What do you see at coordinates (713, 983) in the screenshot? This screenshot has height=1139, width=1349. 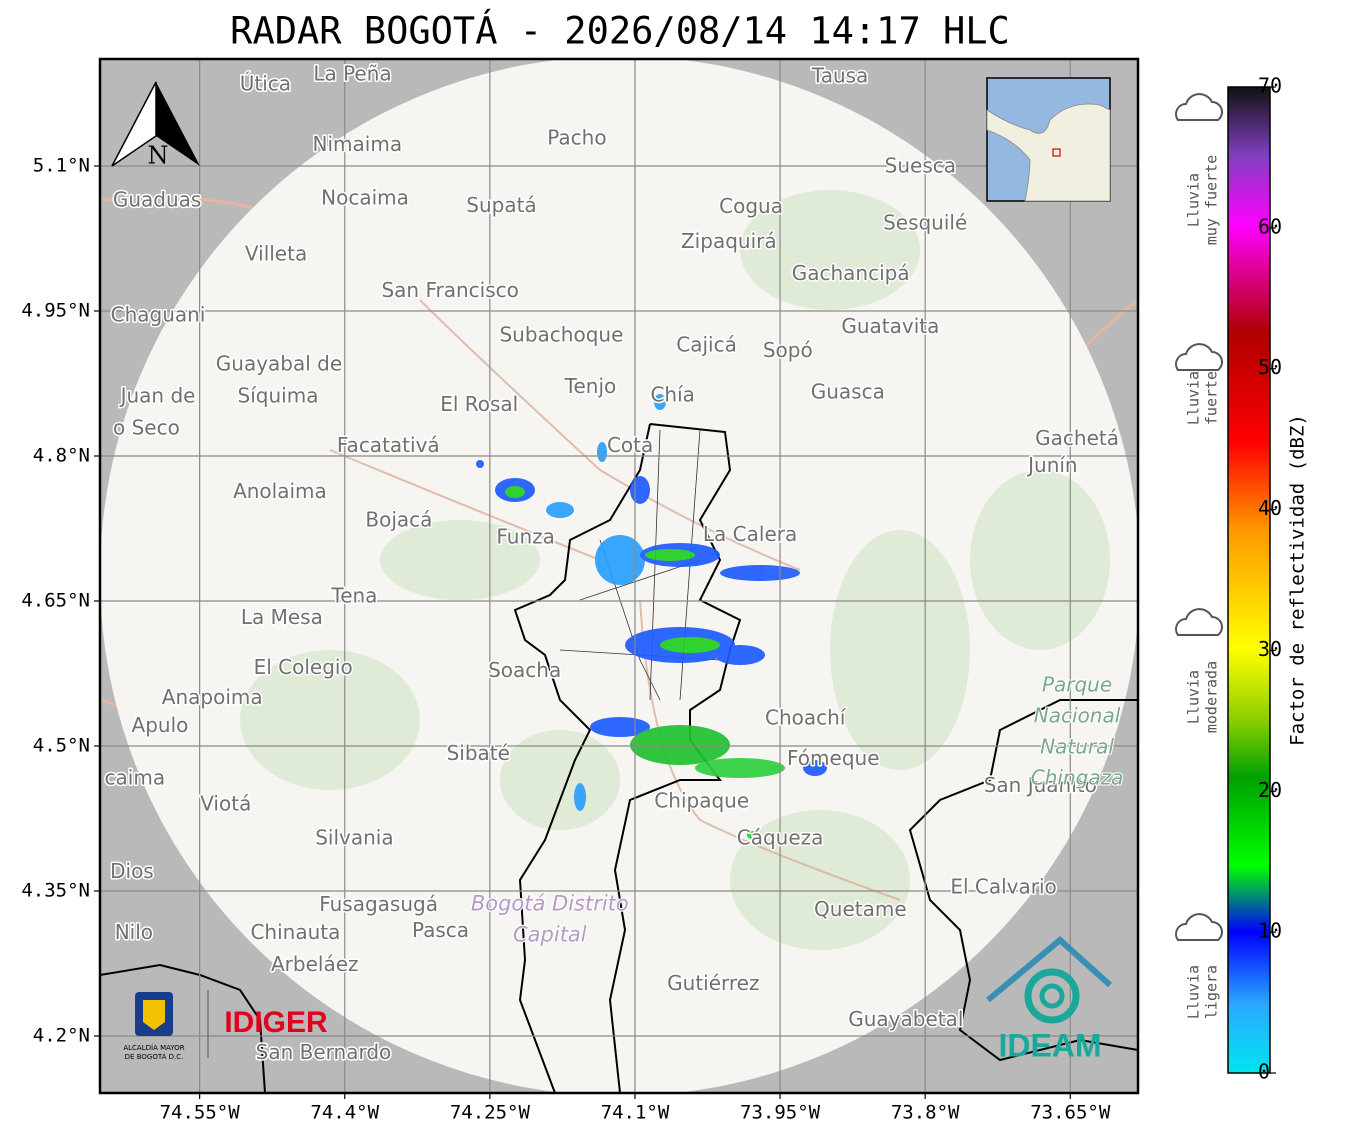 I see `place-label: Gutiérrez` at bounding box center [713, 983].